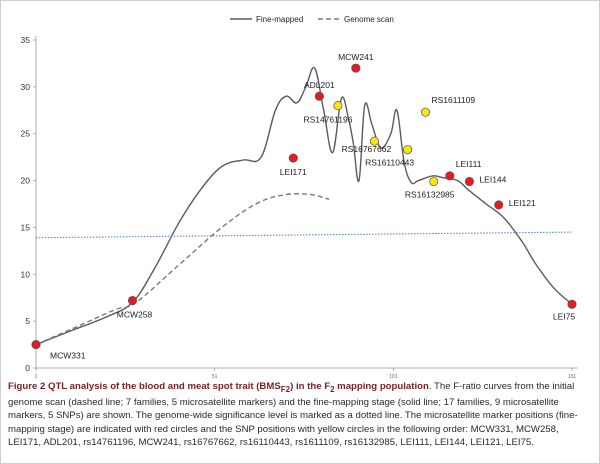  What do you see at coordinates (293, 172) in the screenshot?
I see `marker-label: LEI171` at bounding box center [293, 172].